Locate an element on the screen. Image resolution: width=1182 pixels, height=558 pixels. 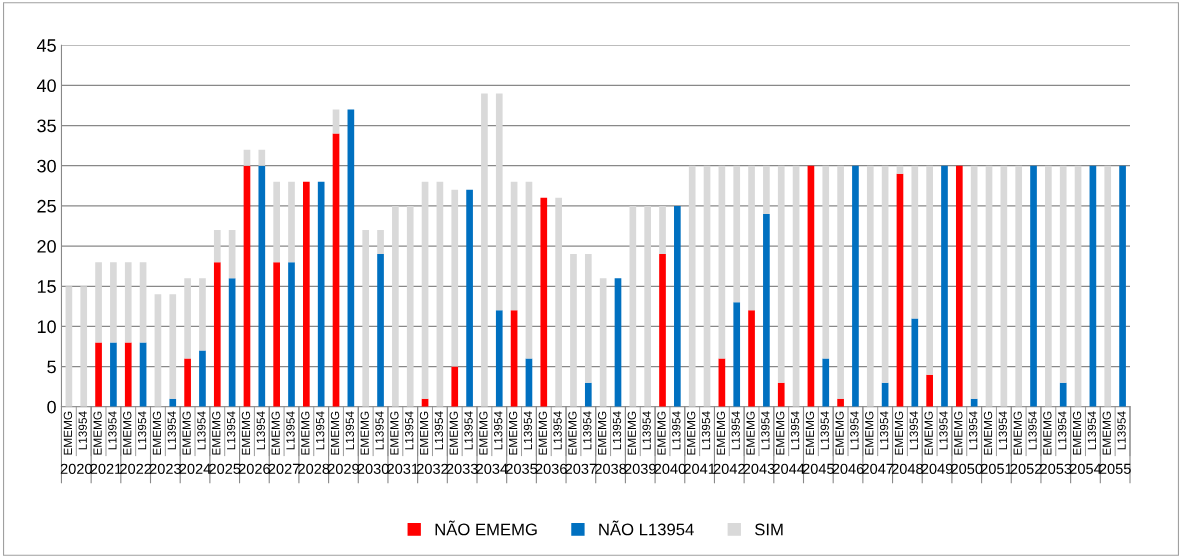
text: 2029 is located at coordinates (343, 468).